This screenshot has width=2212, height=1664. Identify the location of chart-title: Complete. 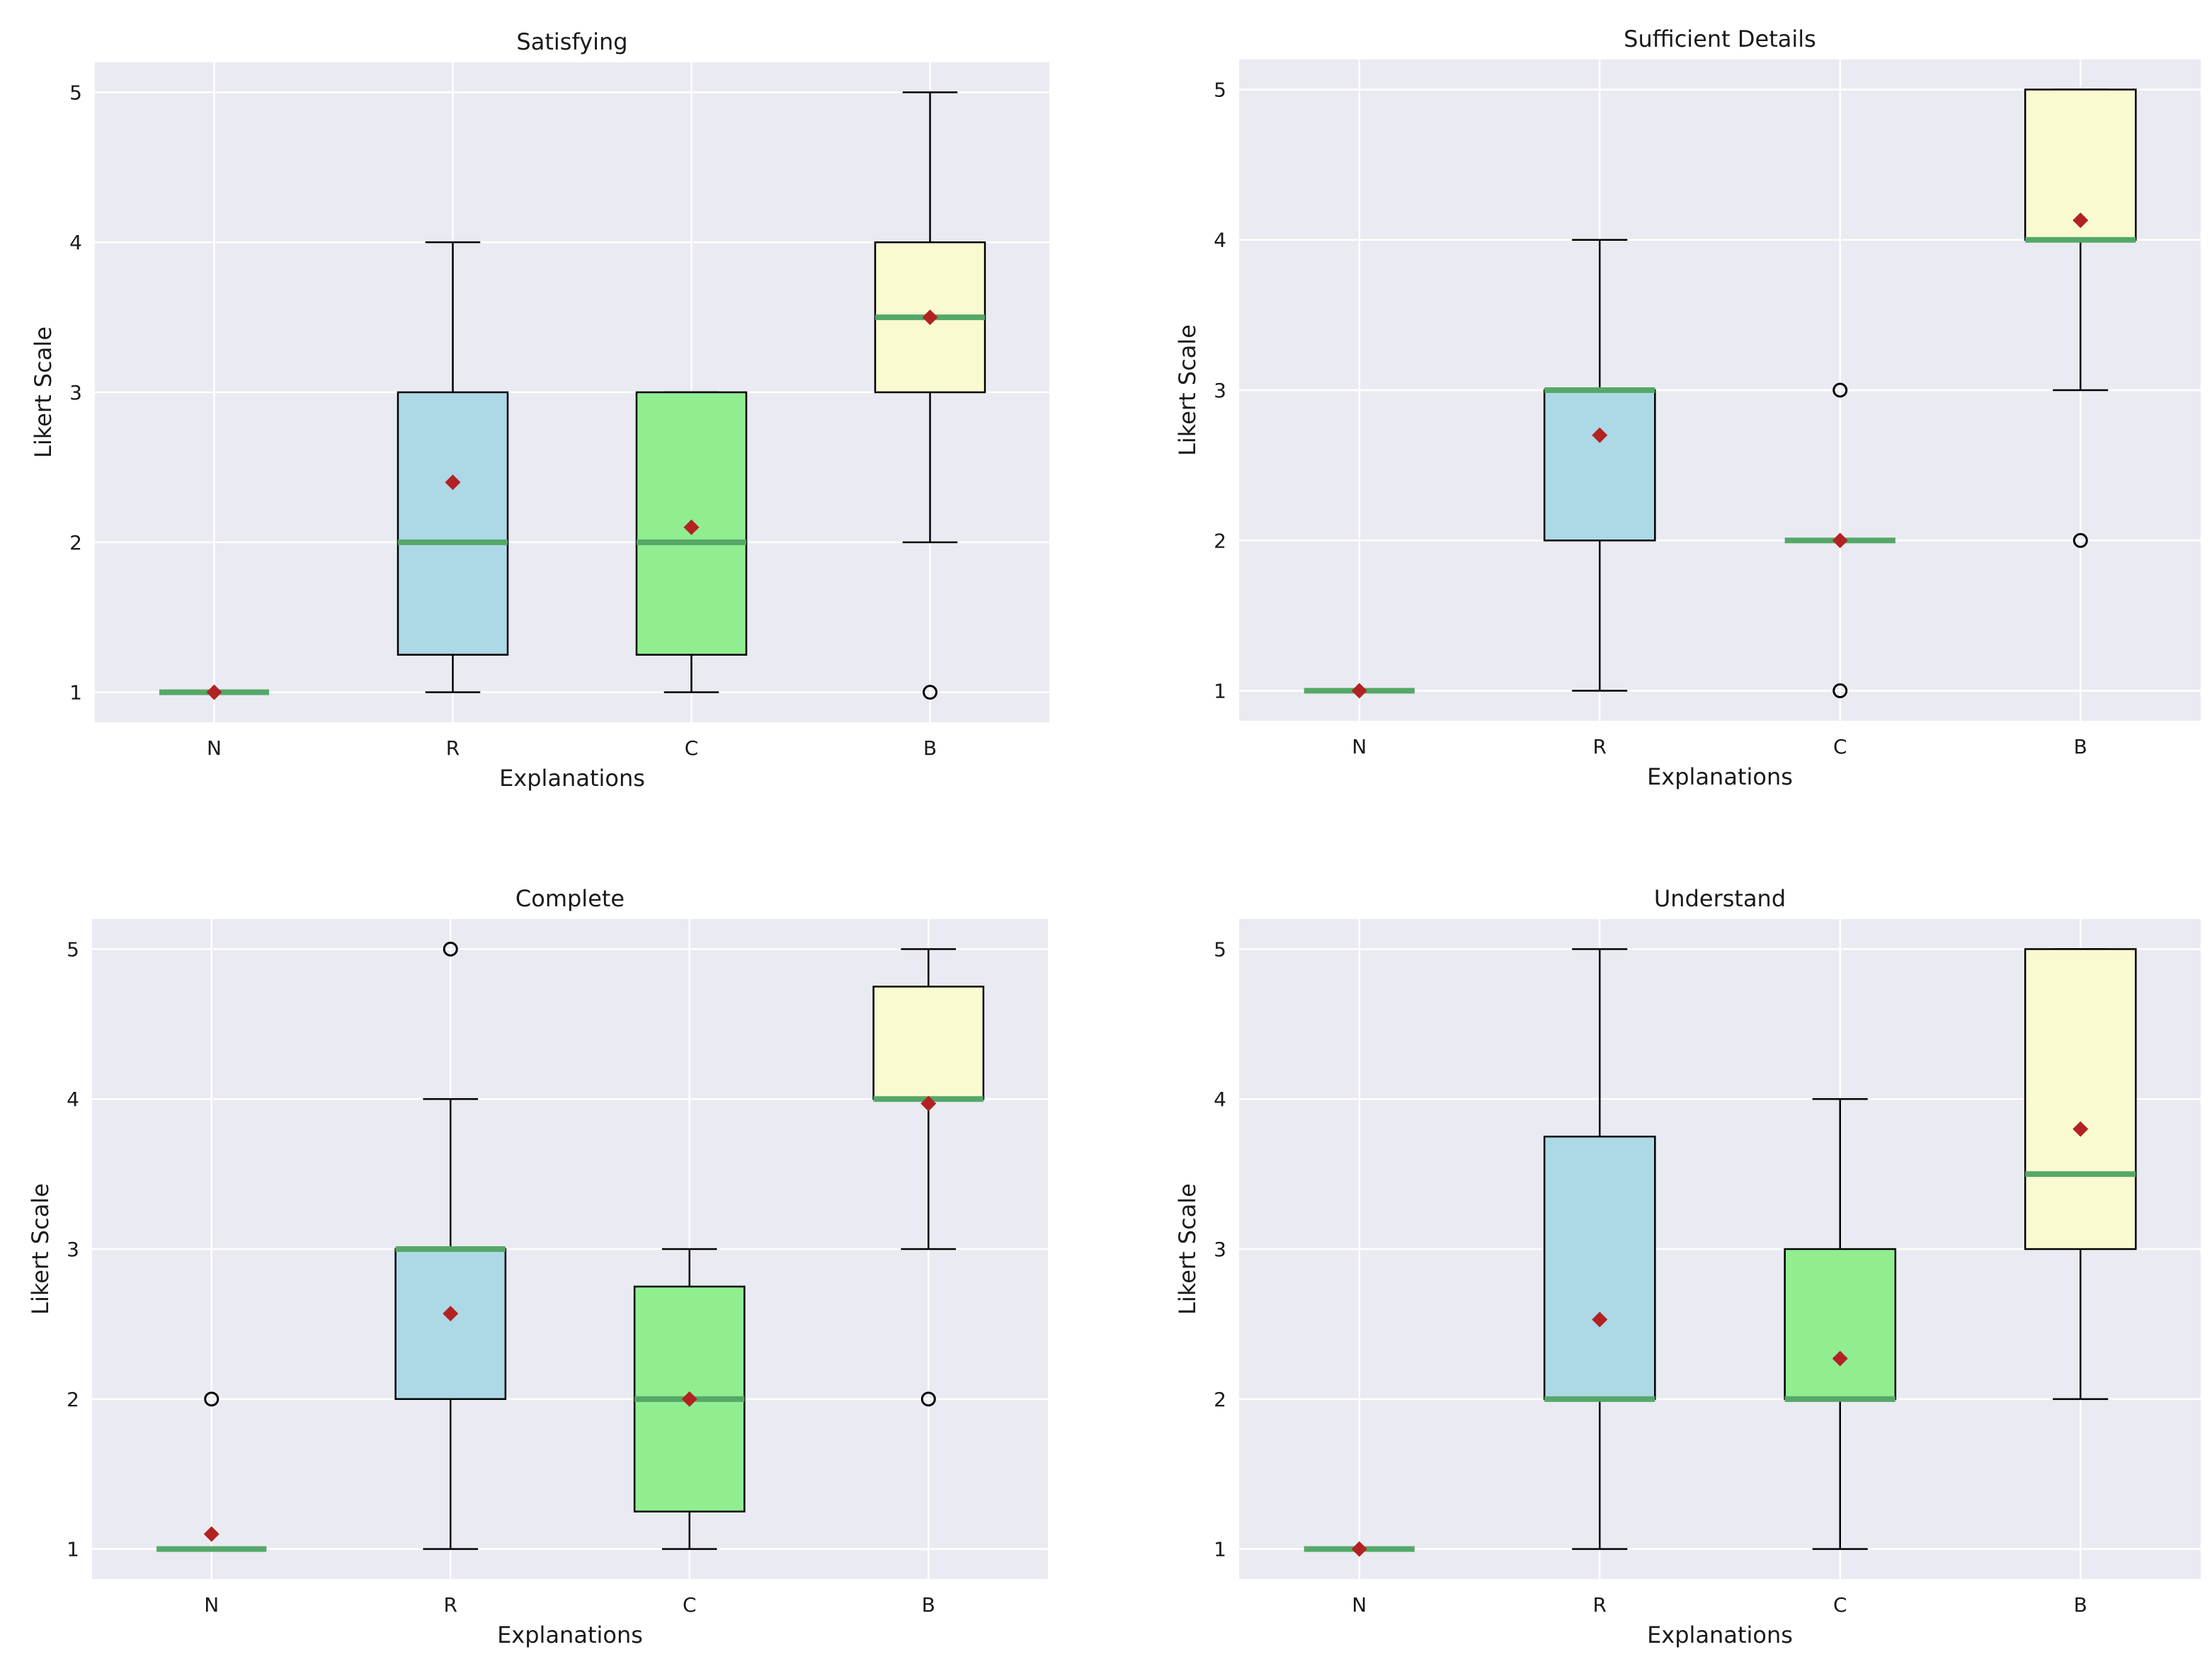
(570, 898).